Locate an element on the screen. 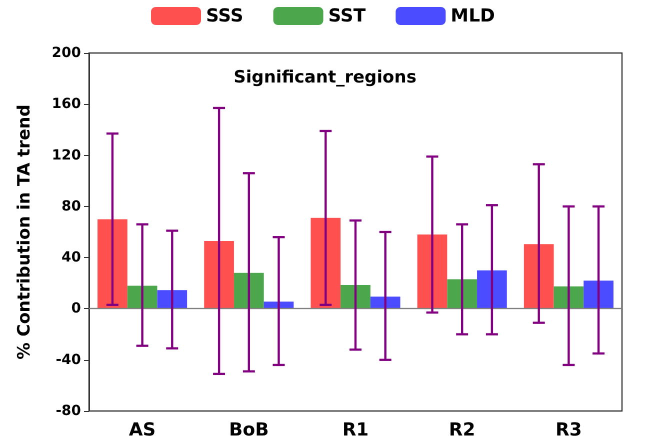 This screenshot has width=646, height=440. text: Significant_regions is located at coordinates (325, 78).